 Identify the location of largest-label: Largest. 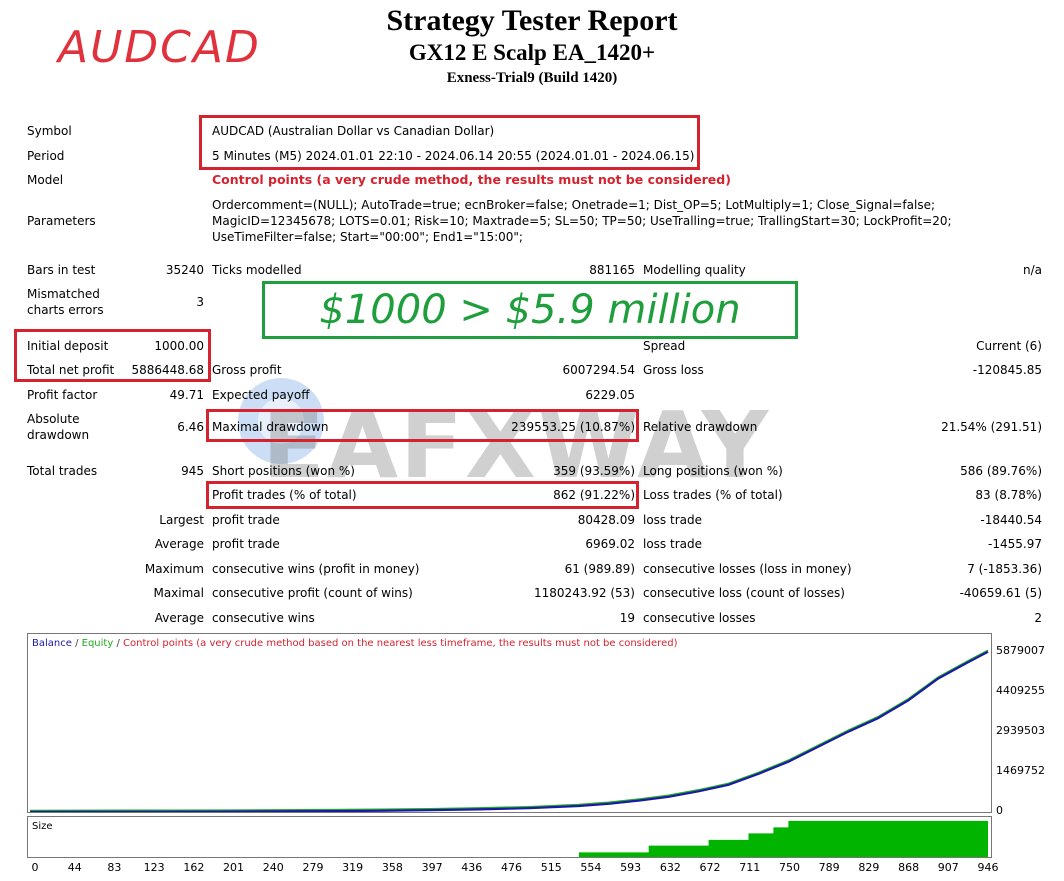
(181, 520).